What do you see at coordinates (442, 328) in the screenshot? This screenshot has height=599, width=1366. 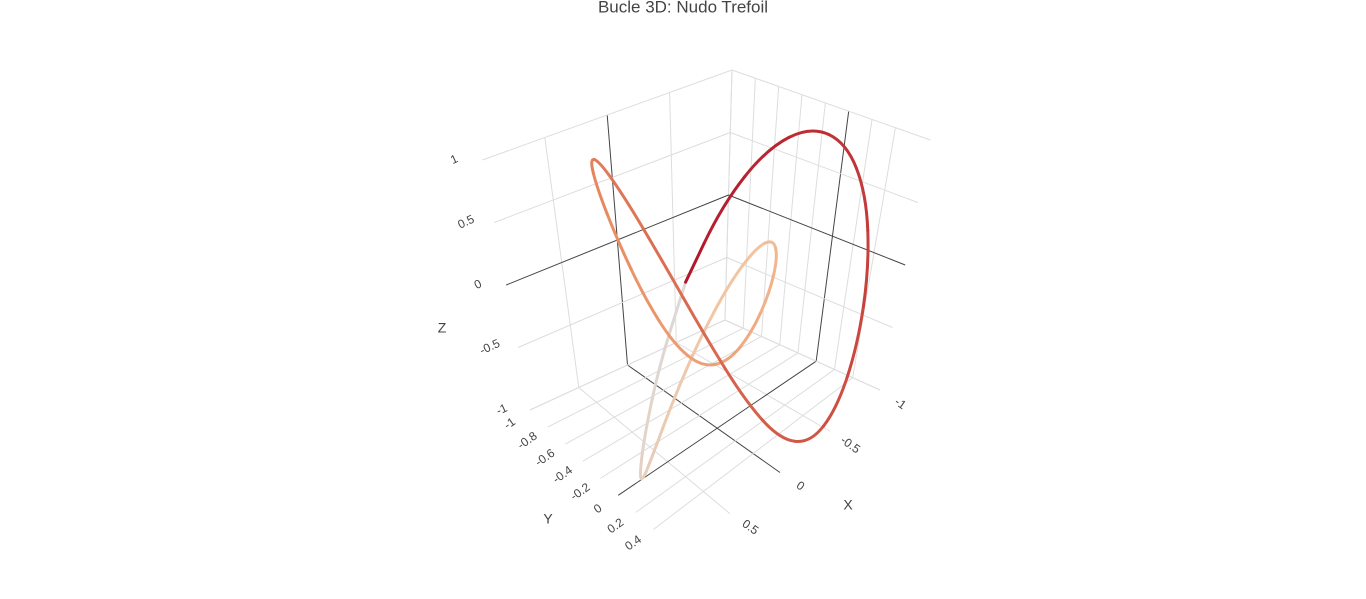 I see `z-axis-title: Z` at bounding box center [442, 328].